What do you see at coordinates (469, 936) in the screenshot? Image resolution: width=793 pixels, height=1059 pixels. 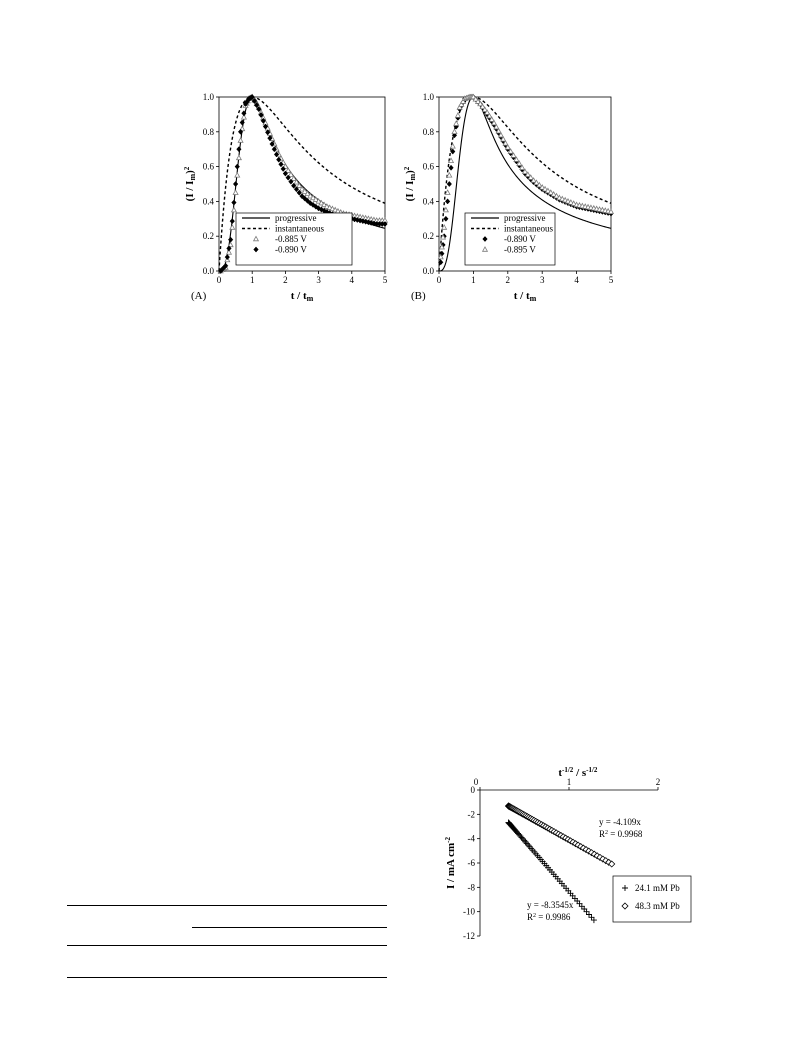 I see `y-tick-label: -12` at bounding box center [469, 936].